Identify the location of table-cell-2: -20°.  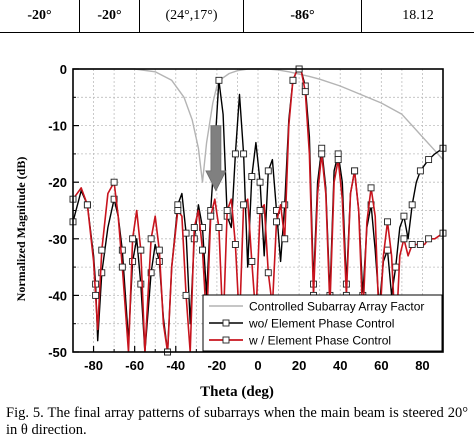
(110, 16).